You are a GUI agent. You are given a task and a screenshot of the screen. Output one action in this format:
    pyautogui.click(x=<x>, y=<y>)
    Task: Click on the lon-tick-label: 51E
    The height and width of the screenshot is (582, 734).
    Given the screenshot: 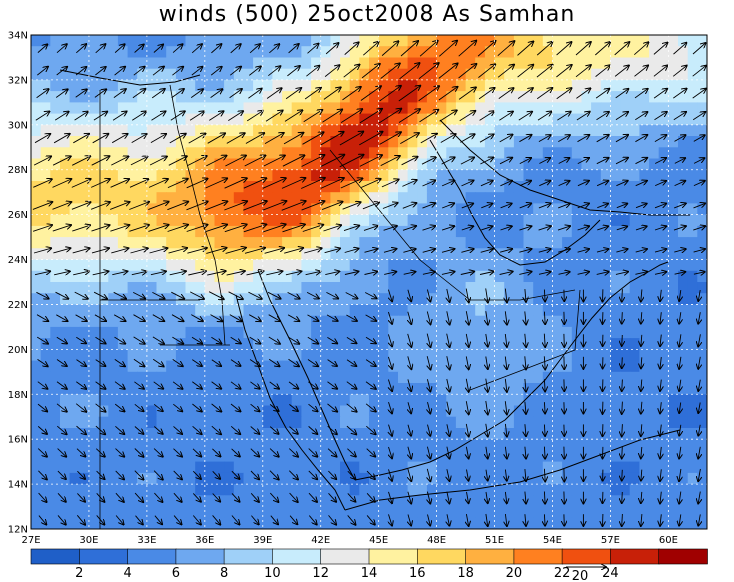 What is the action you would take?
    pyautogui.click(x=494, y=540)
    